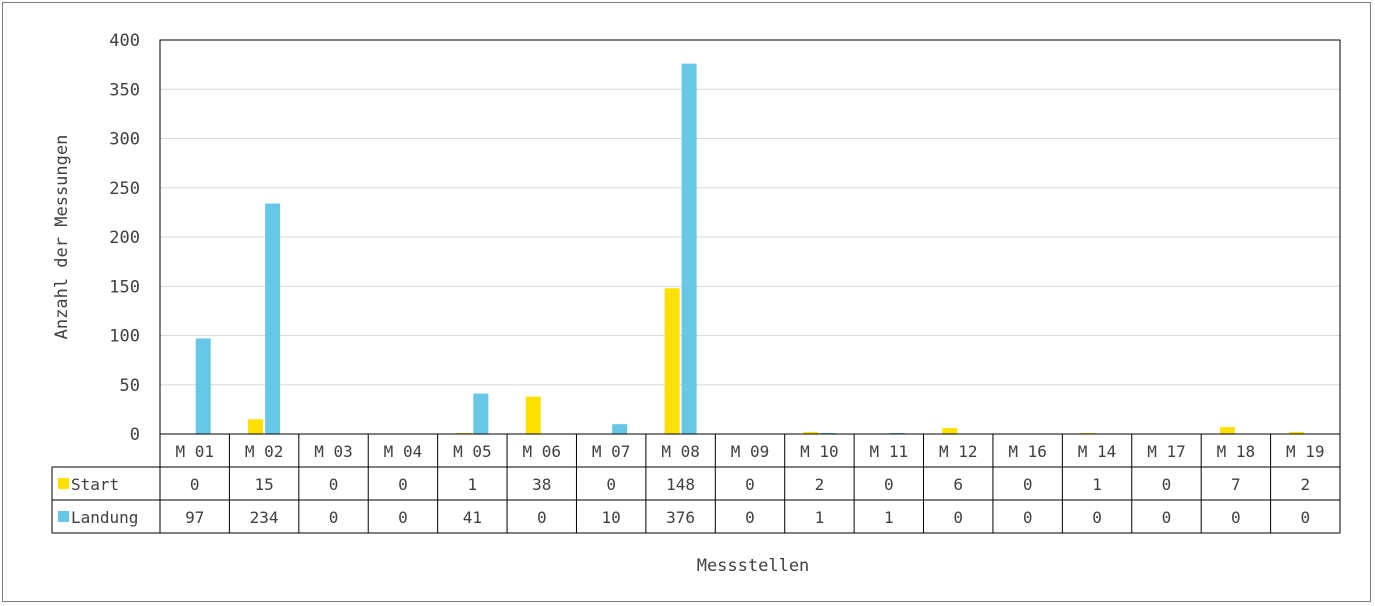 The image size is (1375, 606). What do you see at coordinates (124, 189) in the screenshot?
I see `y-tick-label: 250` at bounding box center [124, 189].